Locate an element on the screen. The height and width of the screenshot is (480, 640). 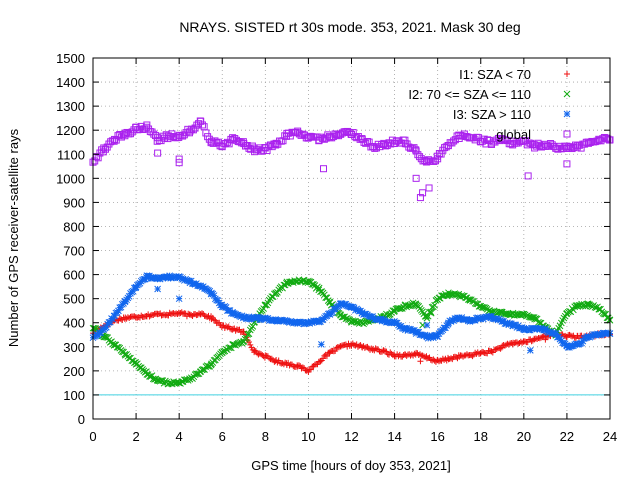
x-tick-label: 10 is located at coordinates (308, 436).